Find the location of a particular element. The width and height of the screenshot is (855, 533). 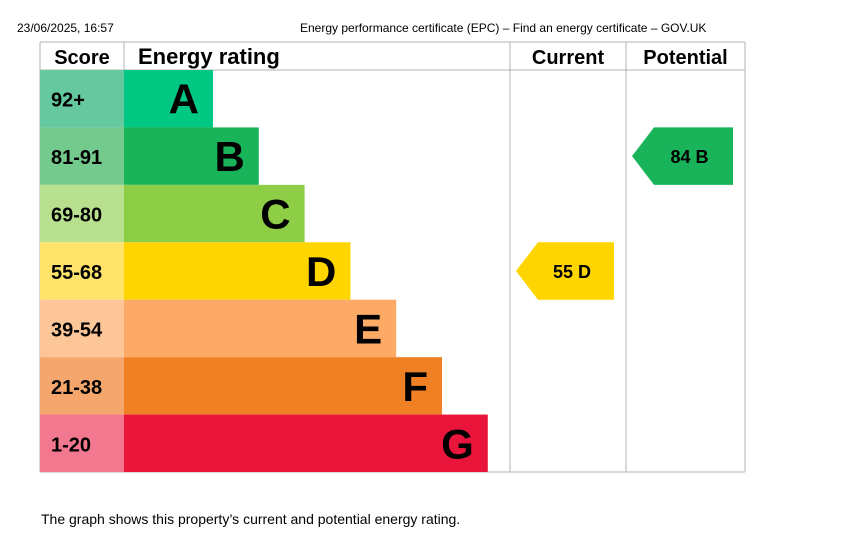

current-rating-arrow is located at coordinates (565, 271).